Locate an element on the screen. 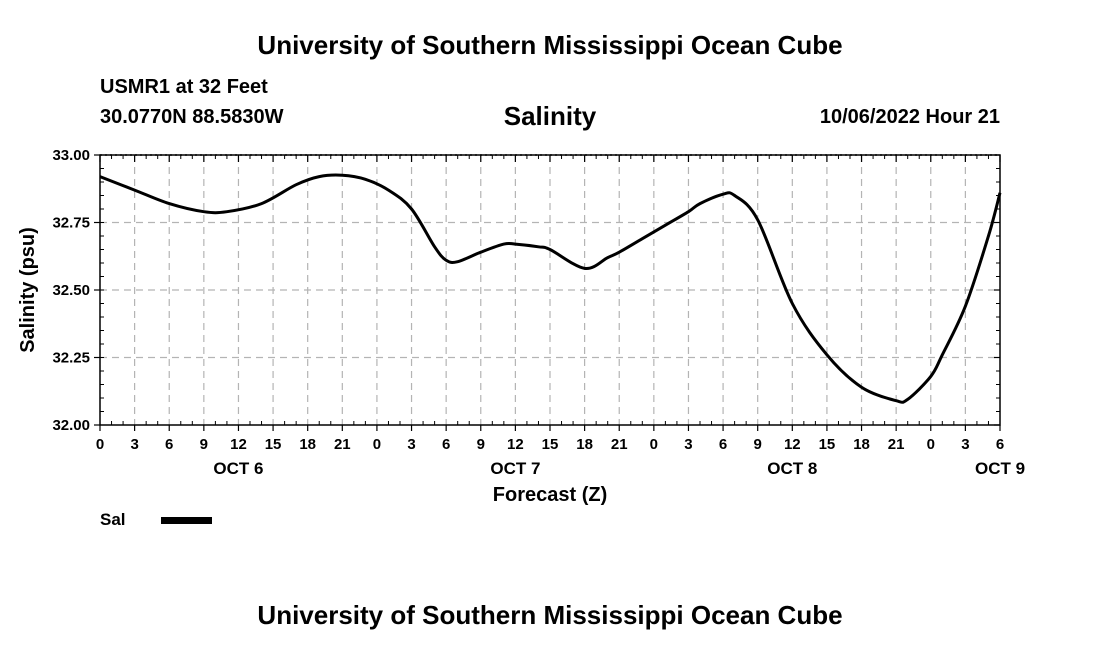 The width and height of the screenshot is (1100, 650). y-tick-label: 32.50 is located at coordinates (71, 290).